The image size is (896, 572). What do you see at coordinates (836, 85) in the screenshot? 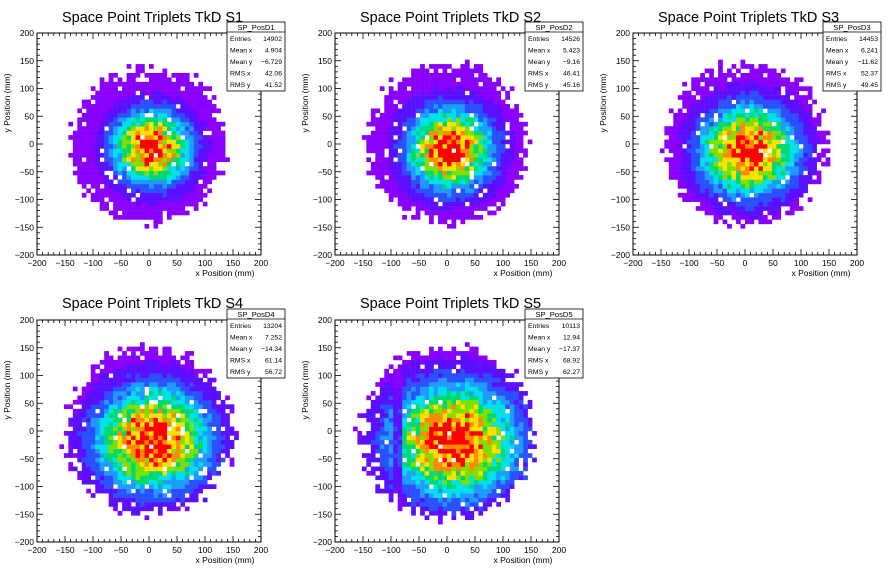
I see `stats-label: RMS y` at bounding box center [836, 85].